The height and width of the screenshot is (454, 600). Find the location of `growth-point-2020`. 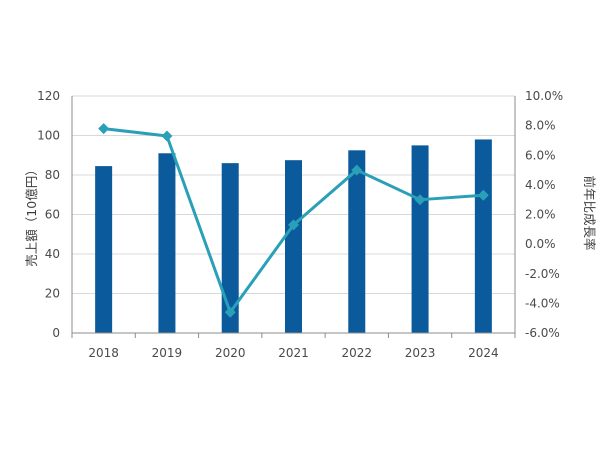

growth-point-2020 is located at coordinates (230, 312).